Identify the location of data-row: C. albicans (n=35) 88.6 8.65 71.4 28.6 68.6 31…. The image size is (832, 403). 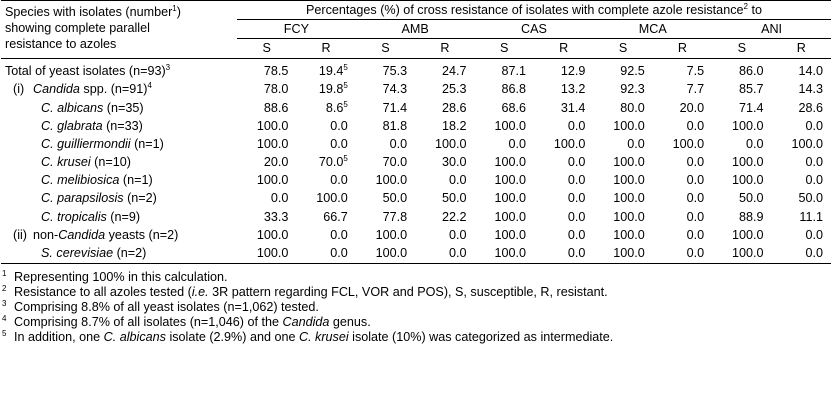
(416, 108).